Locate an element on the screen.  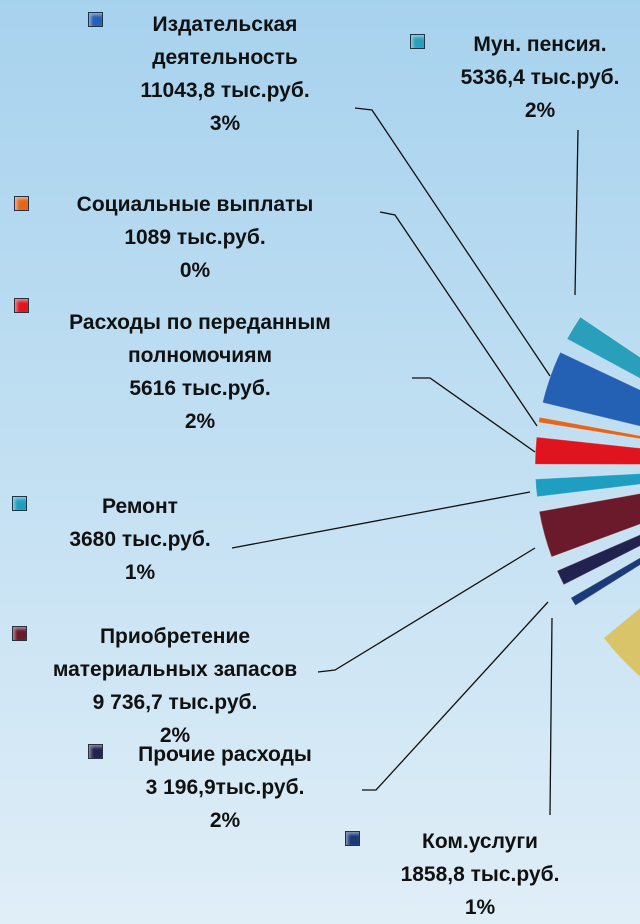
label-amount: 3680 тыс.руб. is located at coordinates (140, 539).